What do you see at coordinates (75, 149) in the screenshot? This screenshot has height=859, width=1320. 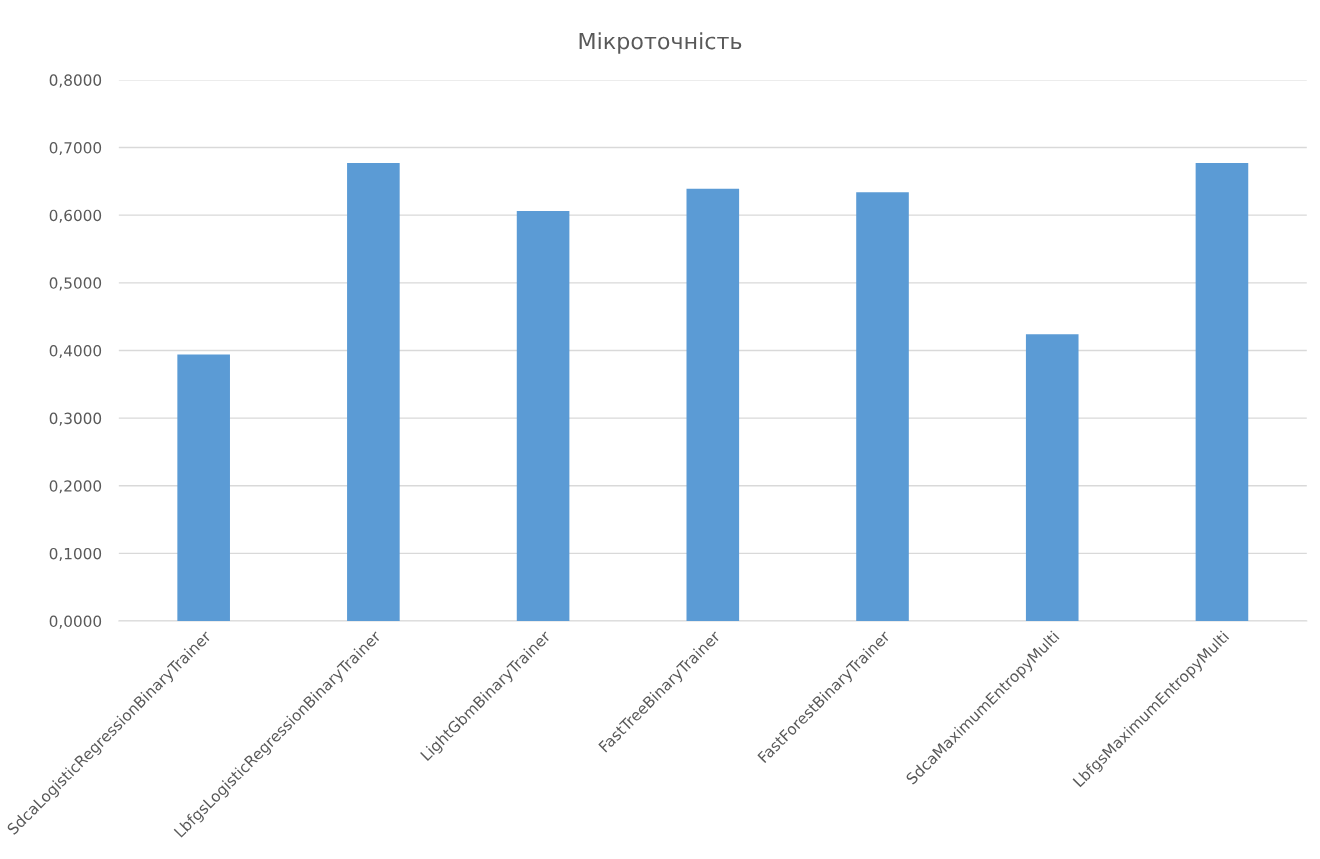 I see `y-tick-label: 0,7000` at bounding box center [75, 149].